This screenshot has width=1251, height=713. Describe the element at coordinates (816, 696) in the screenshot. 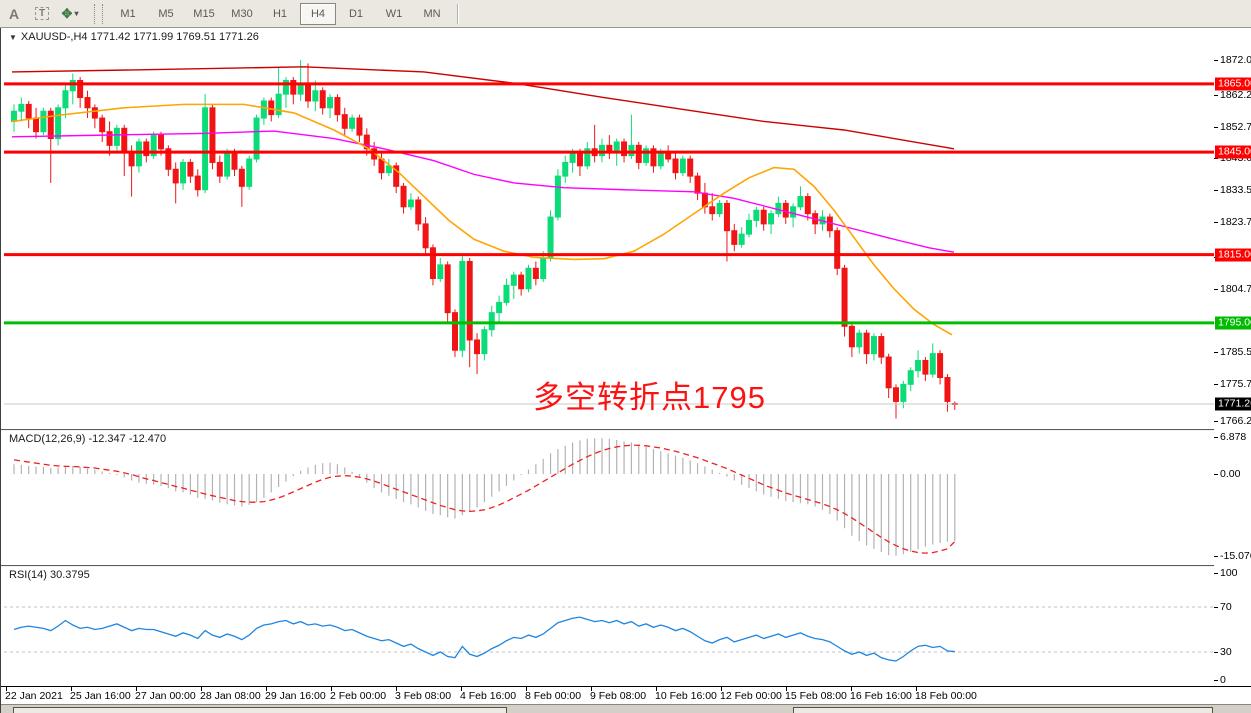

I see `time-label: 15 Feb 08:00` at that location.